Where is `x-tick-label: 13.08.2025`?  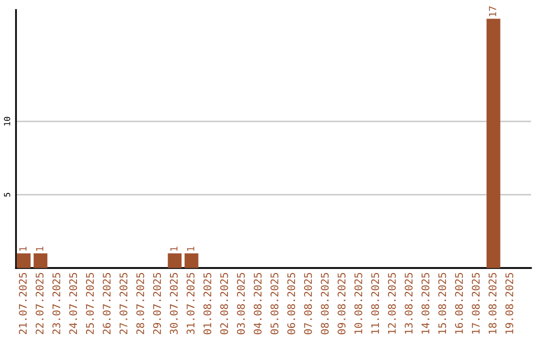
x-tick-label: 13.08.2025 is located at coordinates (408, 303).